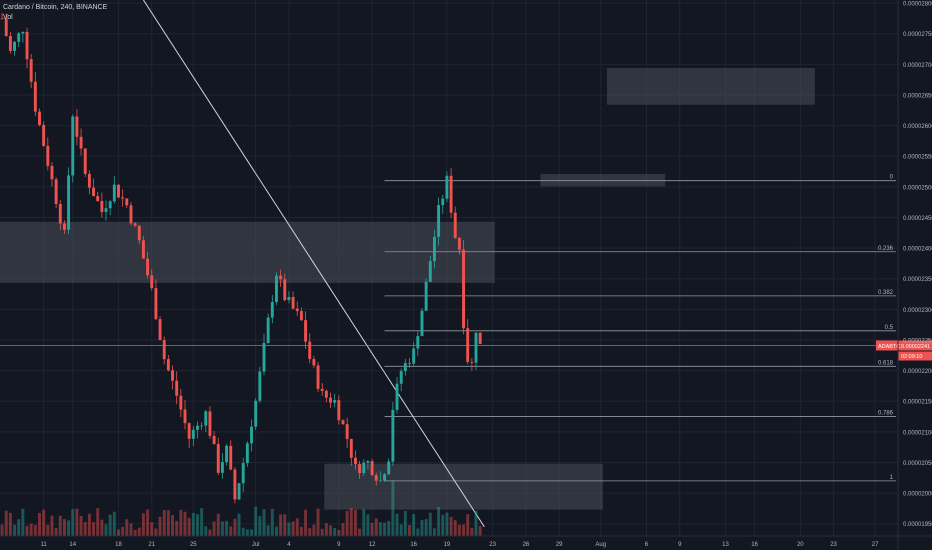 This screenshot has height=550, width=932. I want to click on price-tick-label: 0.00001950, so click(917, 525).